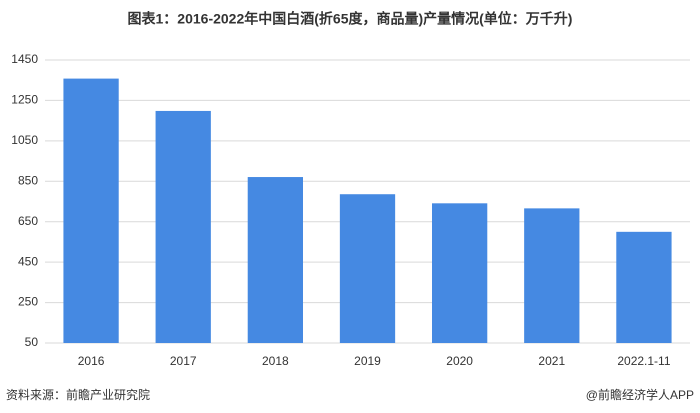 The width and height of the screenshot is (700, 413). Describe the element at coordinates (24, 100) in the screenshot. I see `y-tick-label: 1250` at that location.